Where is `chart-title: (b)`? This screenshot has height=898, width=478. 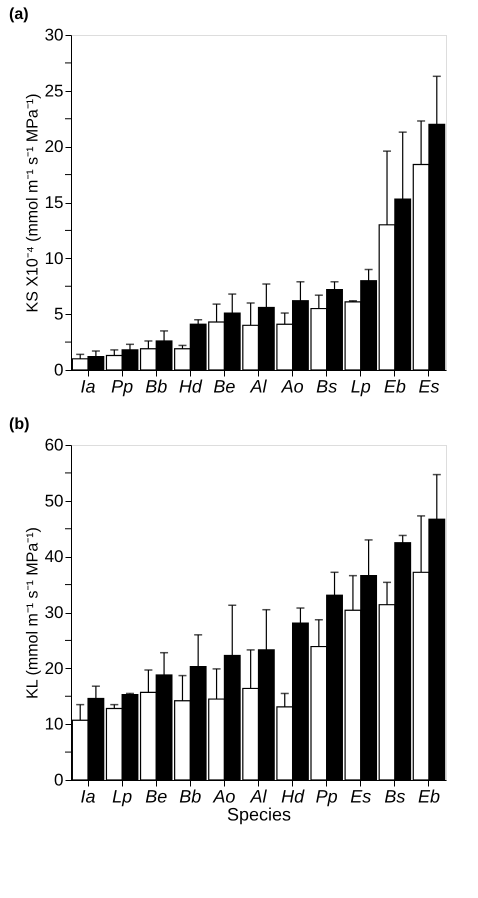
chart-title: (b) is located at coordinates (19, 424).